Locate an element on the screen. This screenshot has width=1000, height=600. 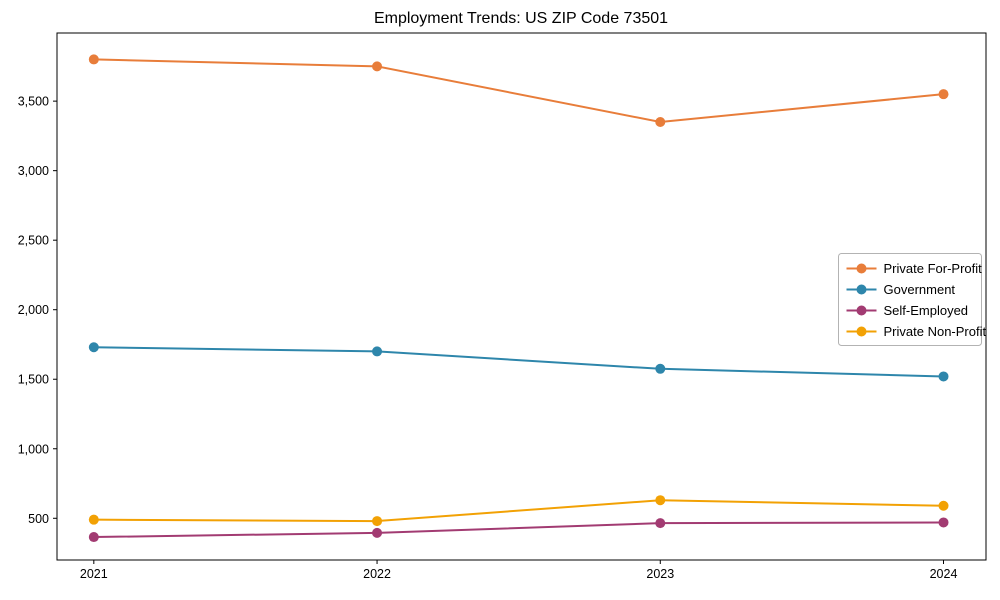
series-line-self-employed is located at coordinates (518, 530).